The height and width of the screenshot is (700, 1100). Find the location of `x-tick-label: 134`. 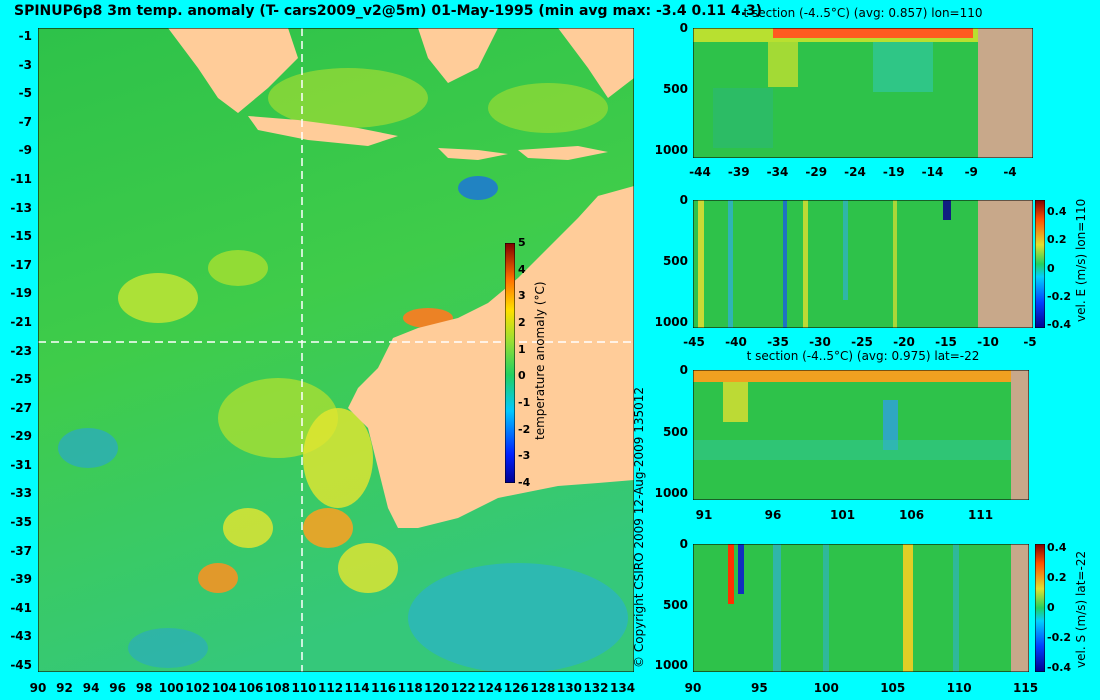

x-tick-label: 134 is located at coordinates (623, 688).